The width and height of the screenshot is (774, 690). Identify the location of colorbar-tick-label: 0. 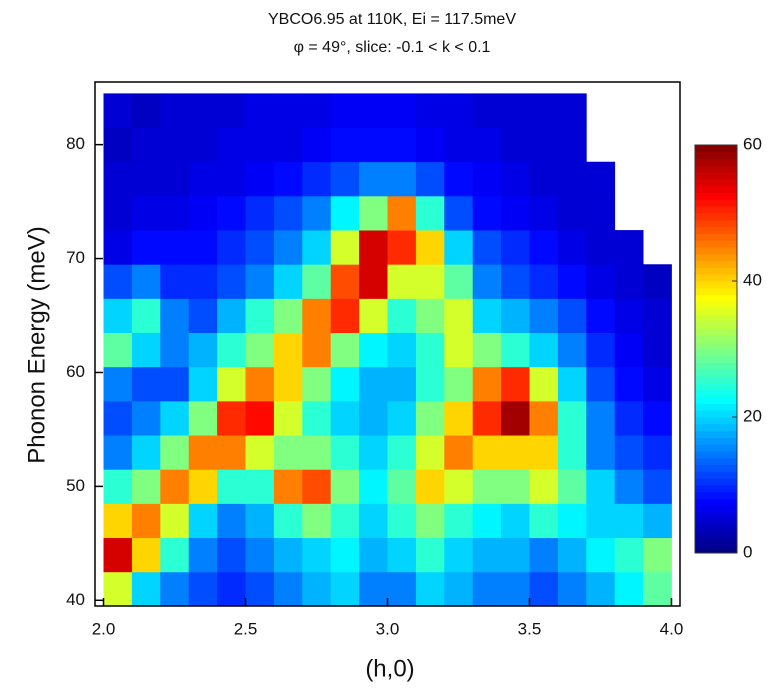
(747, 551).